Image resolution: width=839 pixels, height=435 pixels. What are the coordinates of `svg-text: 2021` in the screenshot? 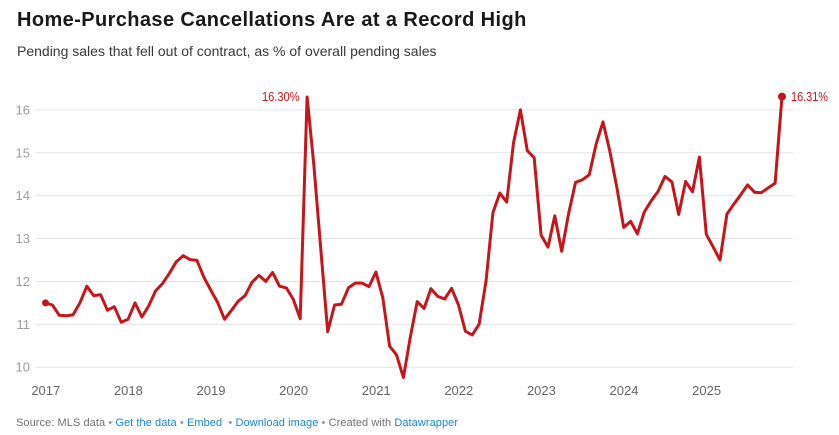 It's located at (376, 390).